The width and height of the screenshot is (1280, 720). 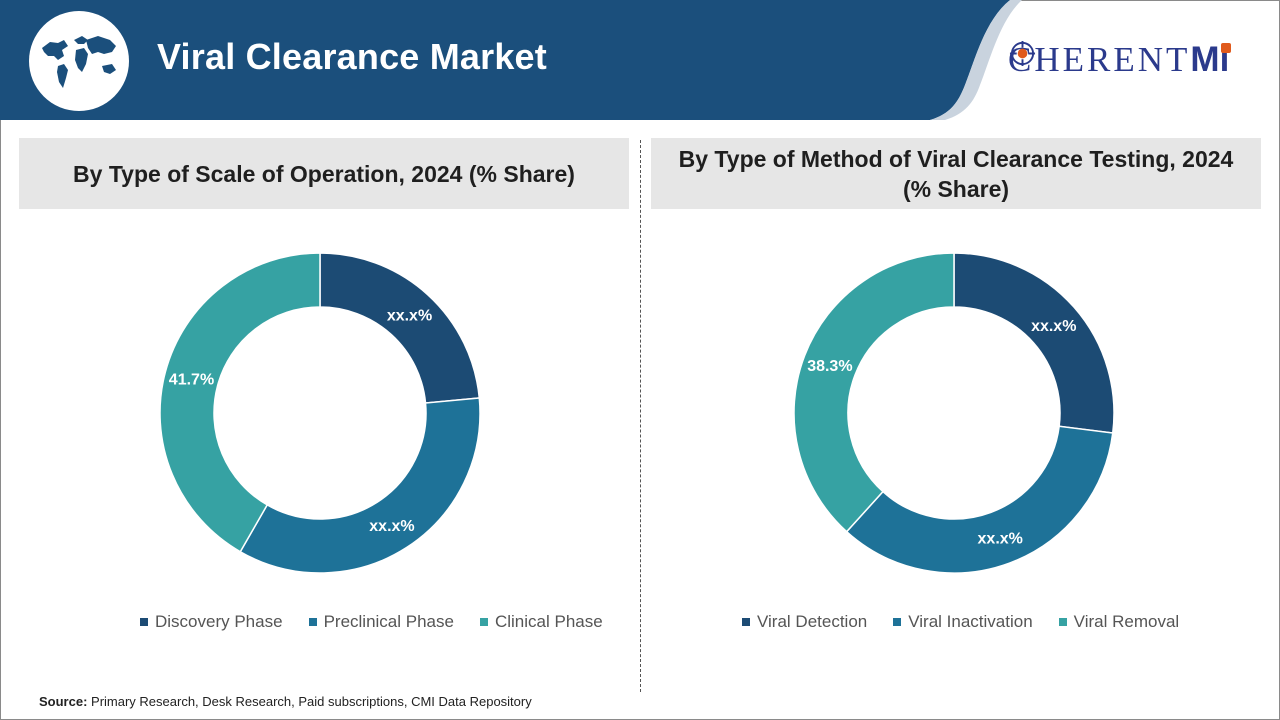 I want to click on donut-slice-discovery-phase, so click(x=400, y=328).